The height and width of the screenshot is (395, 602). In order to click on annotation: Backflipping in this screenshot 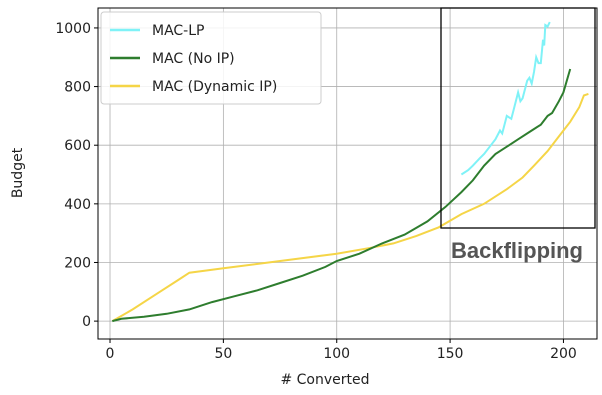, I will do `click(517, 250)`.